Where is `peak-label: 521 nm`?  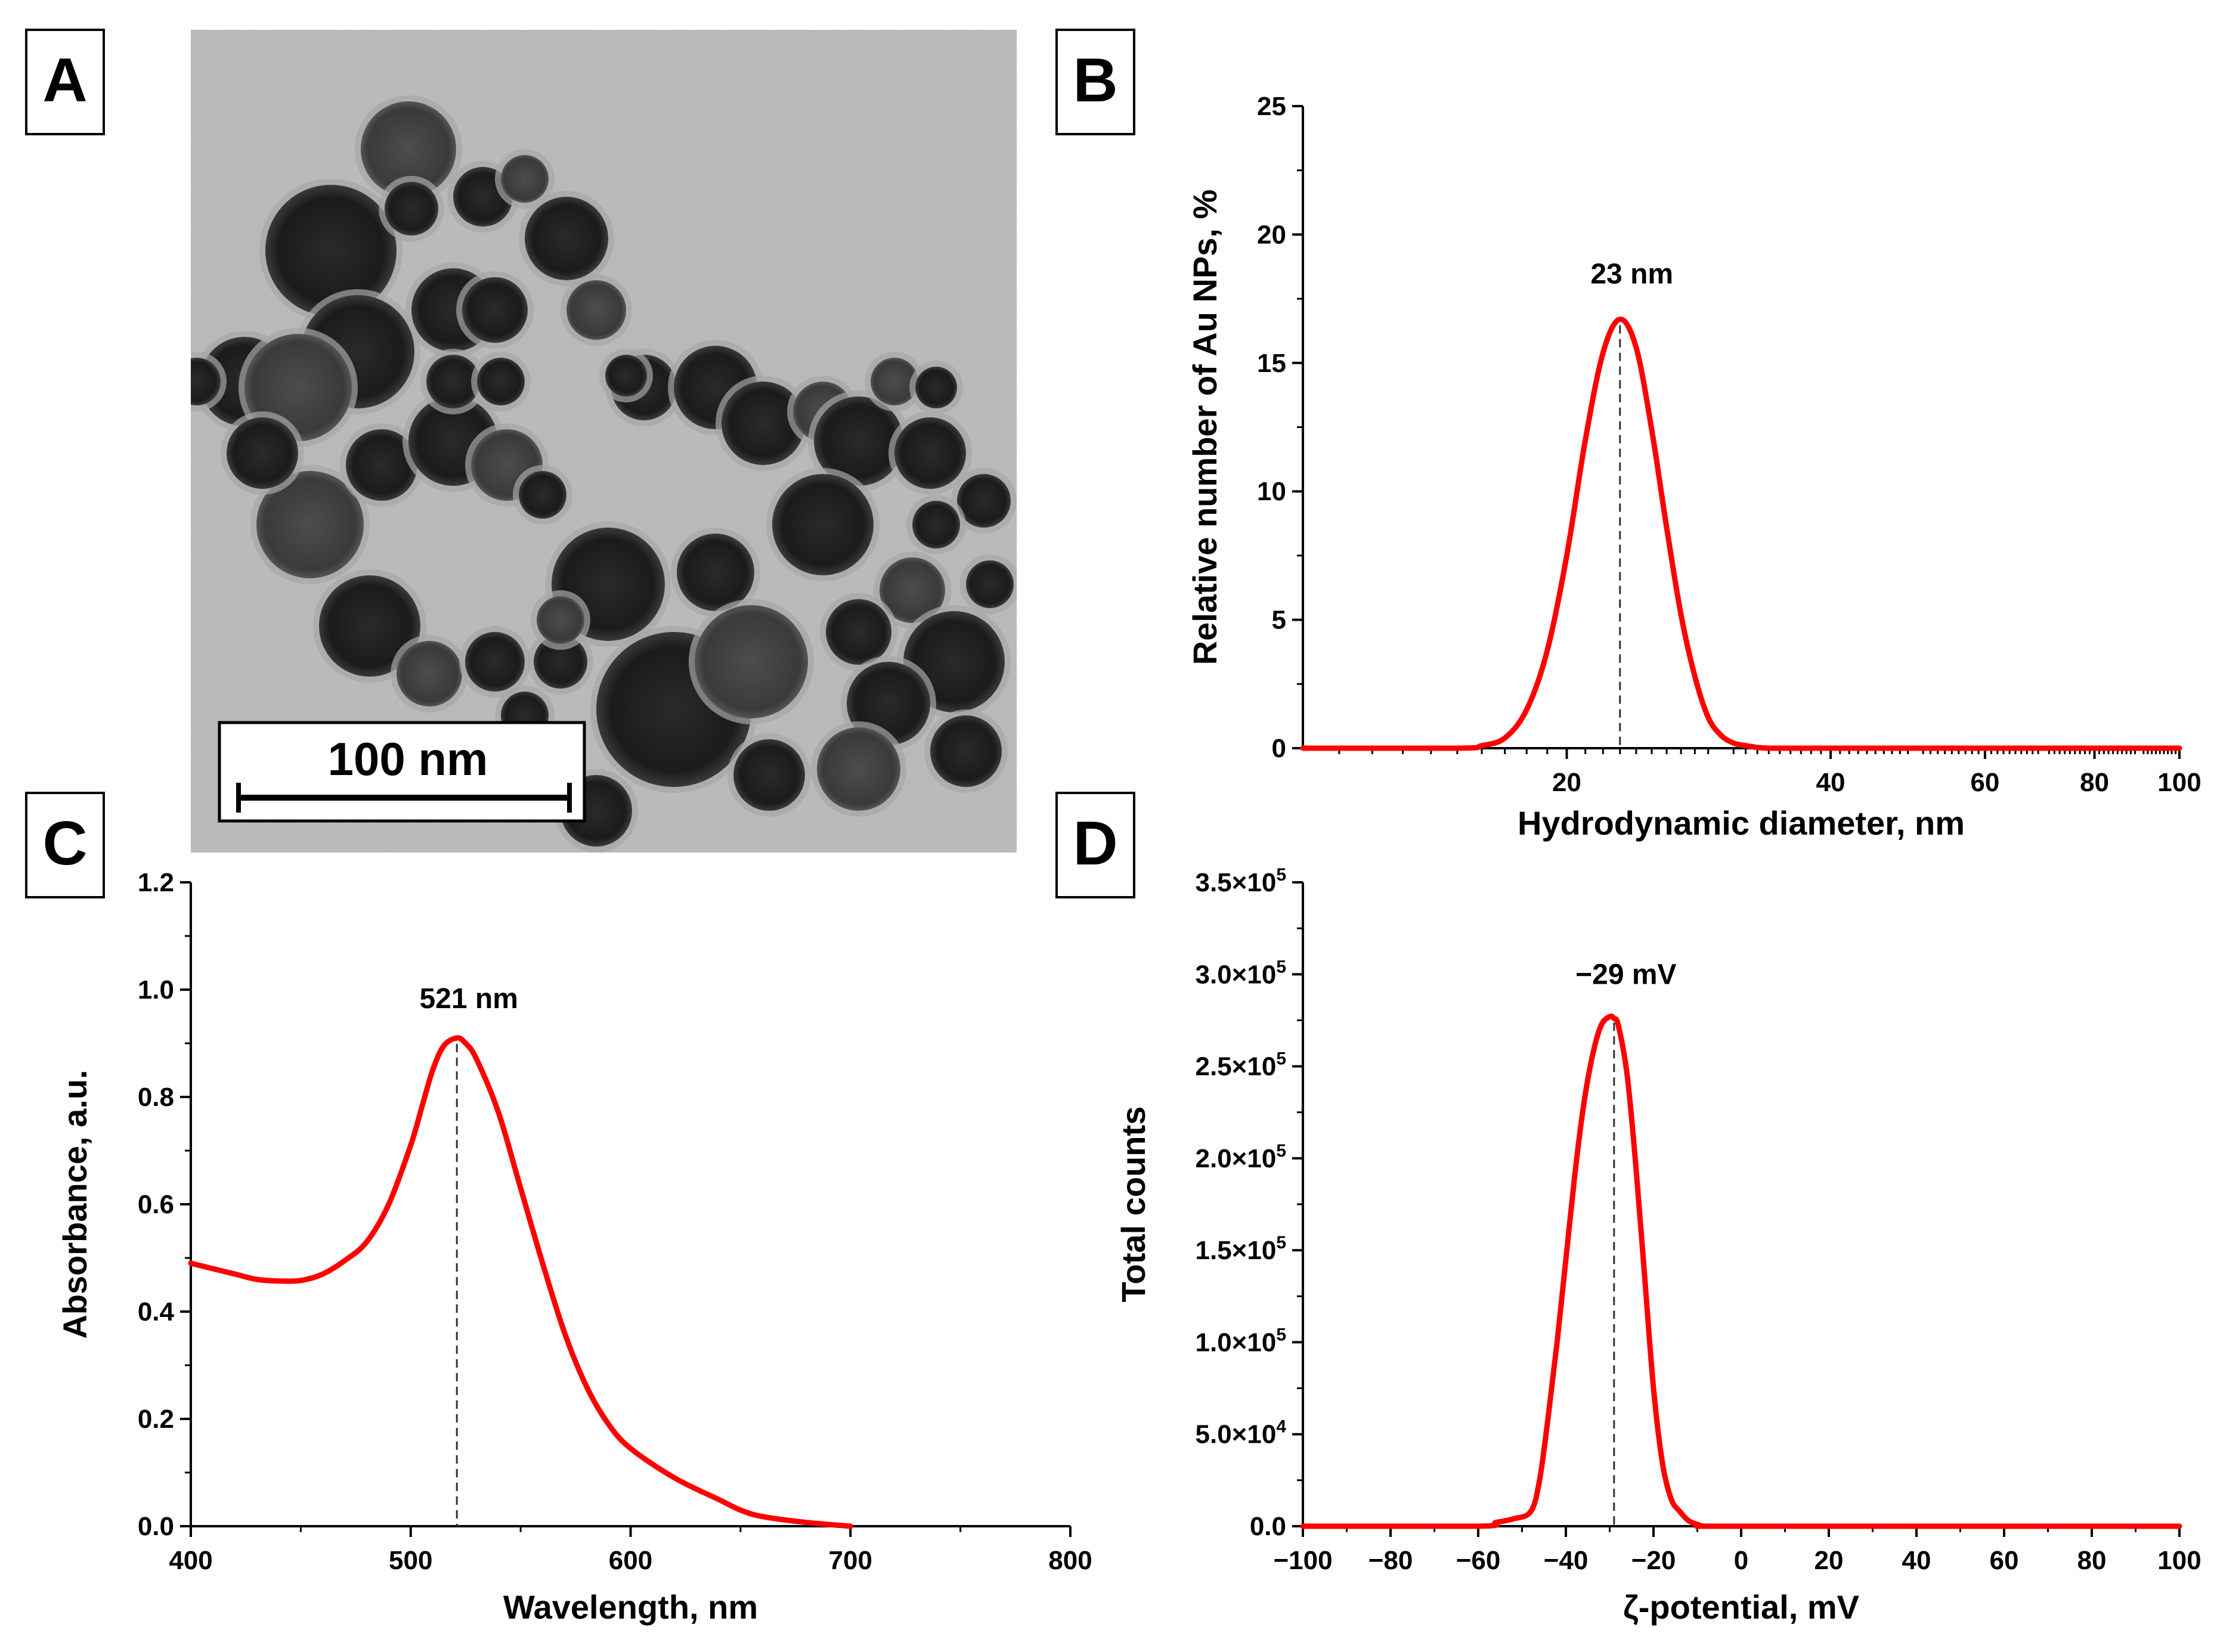 peak-label: 521 nm is located at coordinates (469, 999).